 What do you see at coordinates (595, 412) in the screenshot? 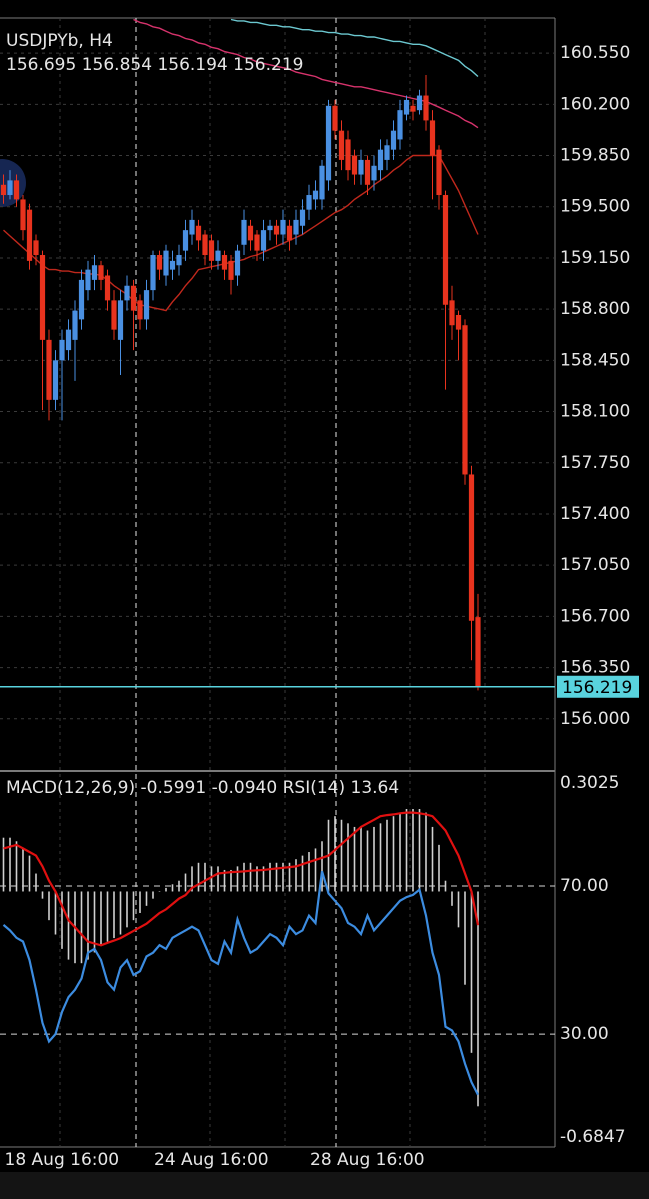
I see `y-tick-label: 158.100` at bounding box center [595, 412].